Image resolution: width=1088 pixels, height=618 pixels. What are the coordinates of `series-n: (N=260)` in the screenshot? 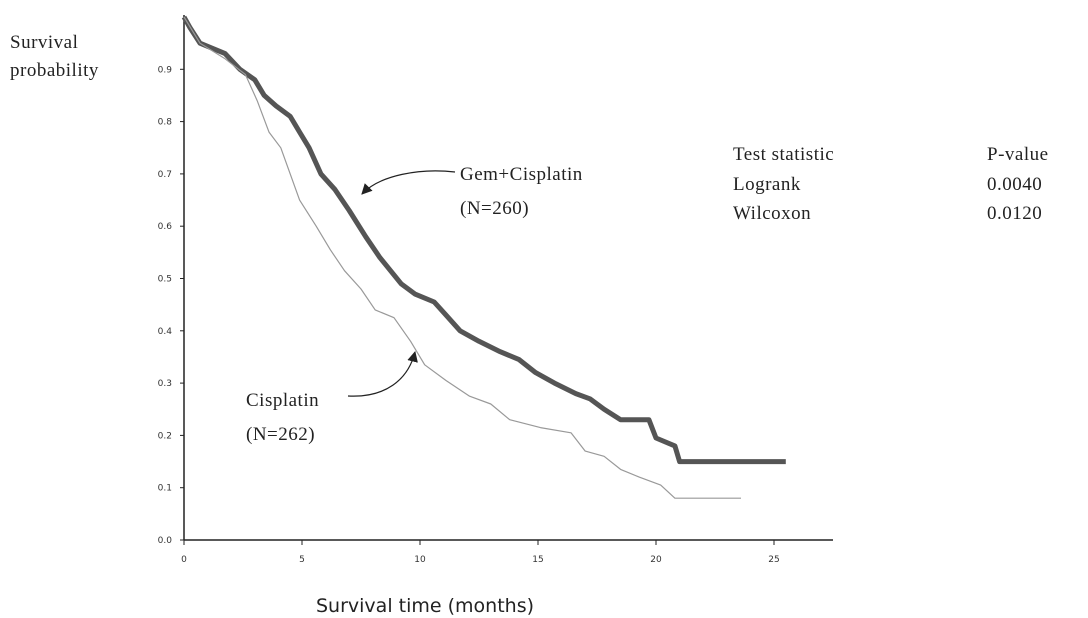 It's located at (494, 208).